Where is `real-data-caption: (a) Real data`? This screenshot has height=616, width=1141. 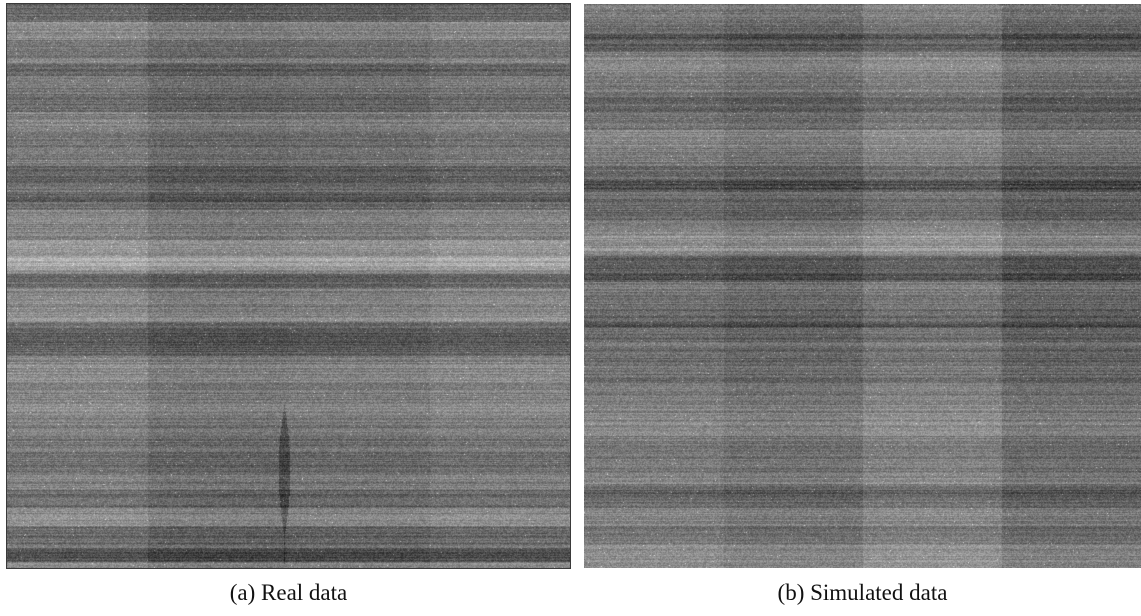
real-data-caption: (a) Real data is located at coordinates (288, 592).